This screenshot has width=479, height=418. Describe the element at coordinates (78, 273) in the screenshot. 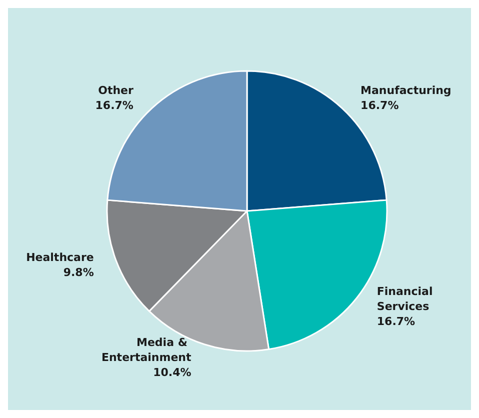

I see `data-label: 9.8%` at that location.